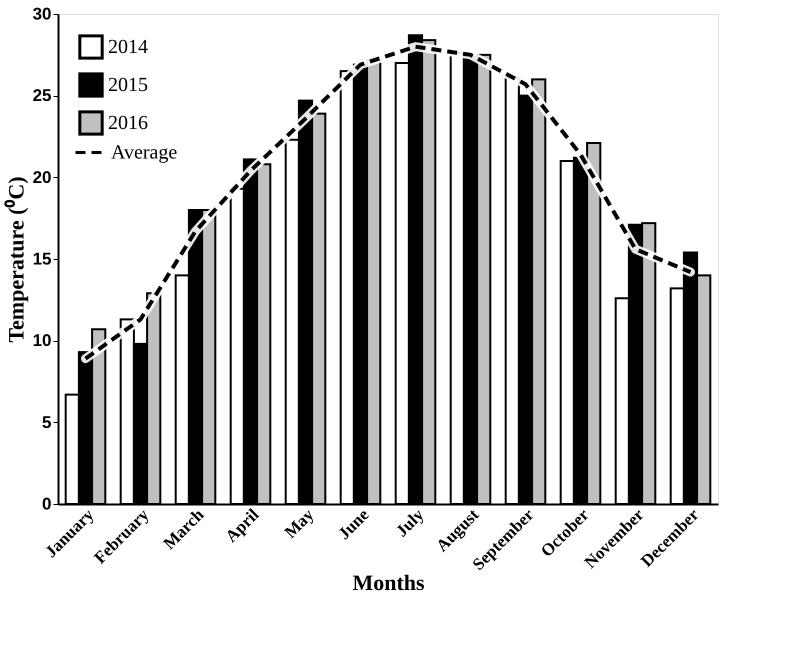 The height and width of the screenshot is (653, 805). What do you see at coordinates (16, 259) in the screenshot?
I see `y-axis-title: Temperature (⁰C)` at bounding box center [16, 259].